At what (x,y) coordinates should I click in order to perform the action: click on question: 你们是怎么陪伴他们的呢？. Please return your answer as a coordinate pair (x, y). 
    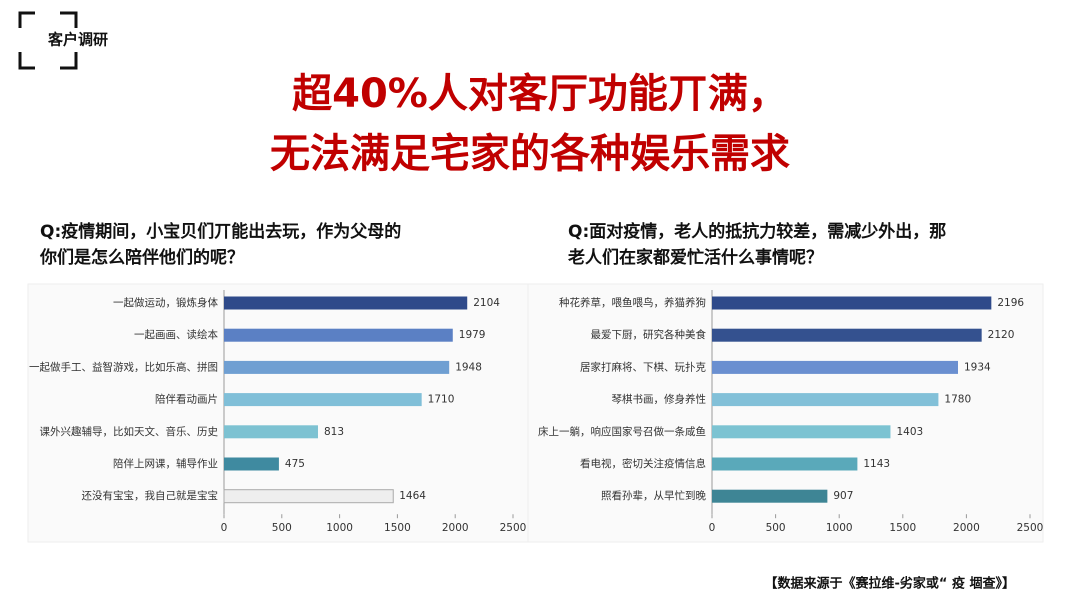
    Looking at the image, I should click on (141, 257).